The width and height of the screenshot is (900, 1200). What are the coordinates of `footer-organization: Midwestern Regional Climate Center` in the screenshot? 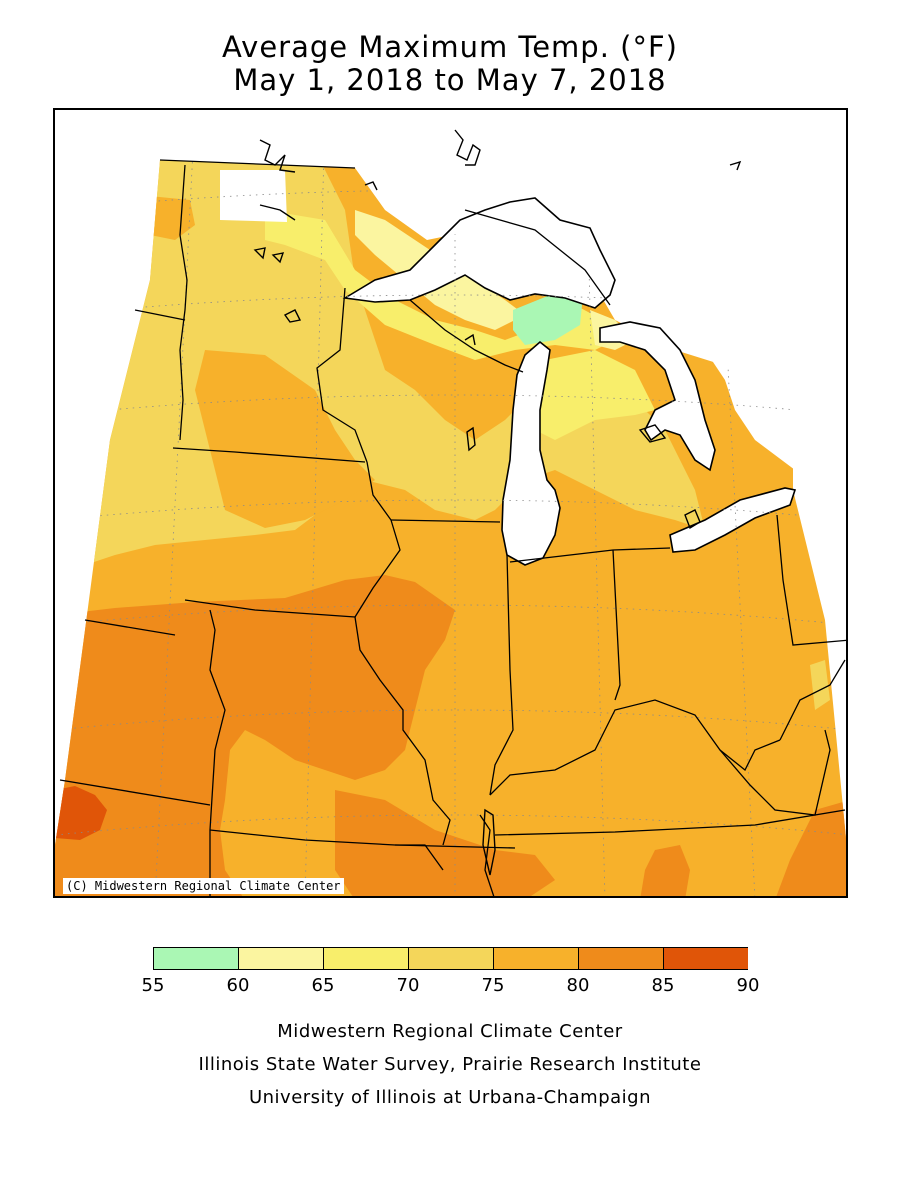 It's located at (450, 1031).